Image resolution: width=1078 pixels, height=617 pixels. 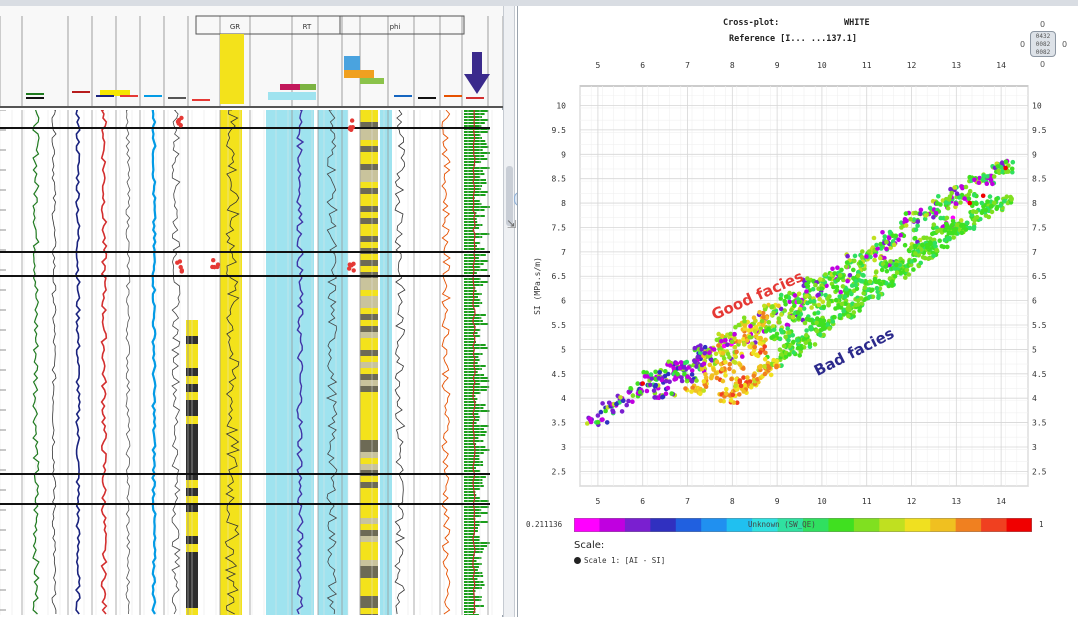 I want to click on navigation-widget: 0 0 0 0 0432 0082 0082, so click(x=1044, y=45).